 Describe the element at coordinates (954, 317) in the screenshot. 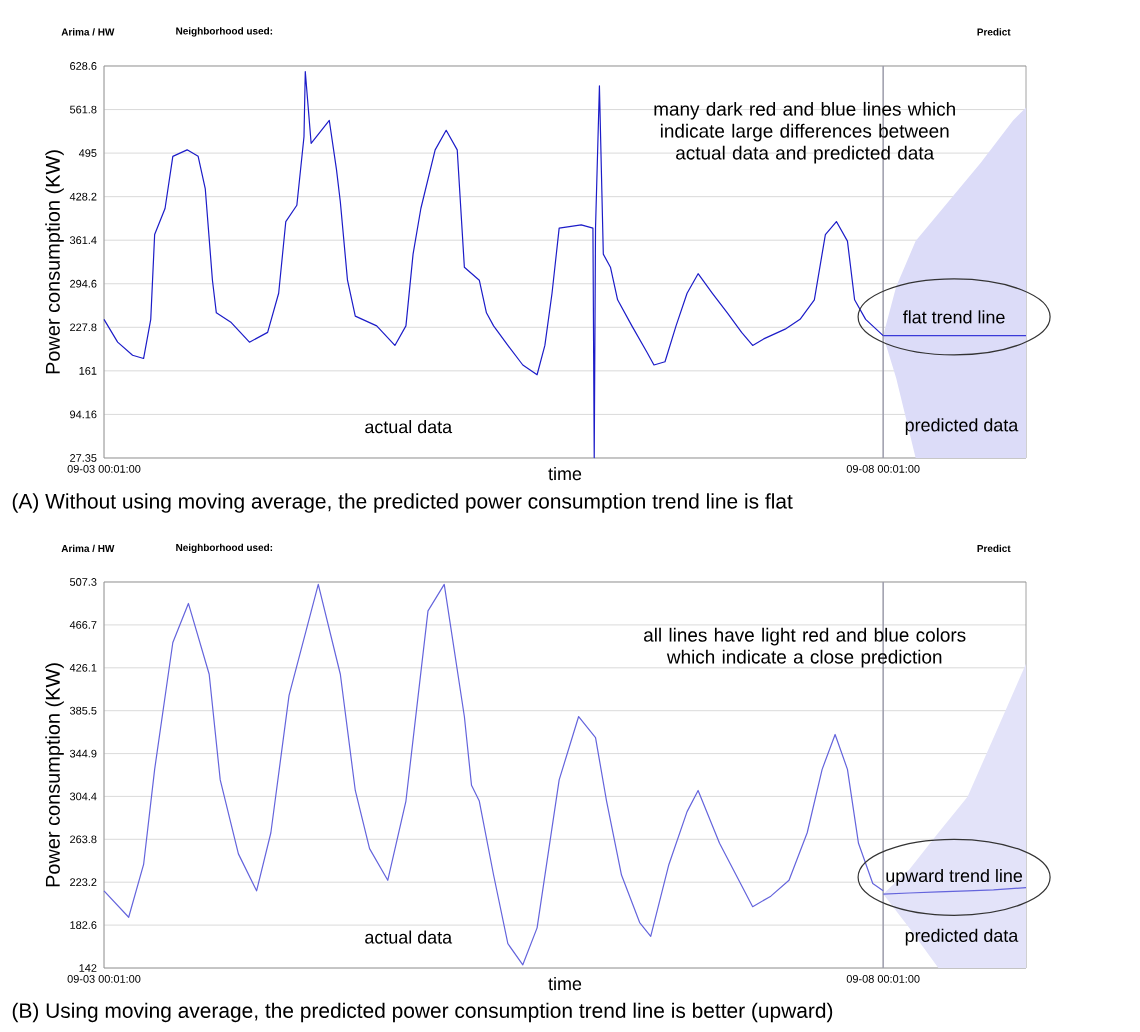

I see `annotation: flat trend line` at that location.